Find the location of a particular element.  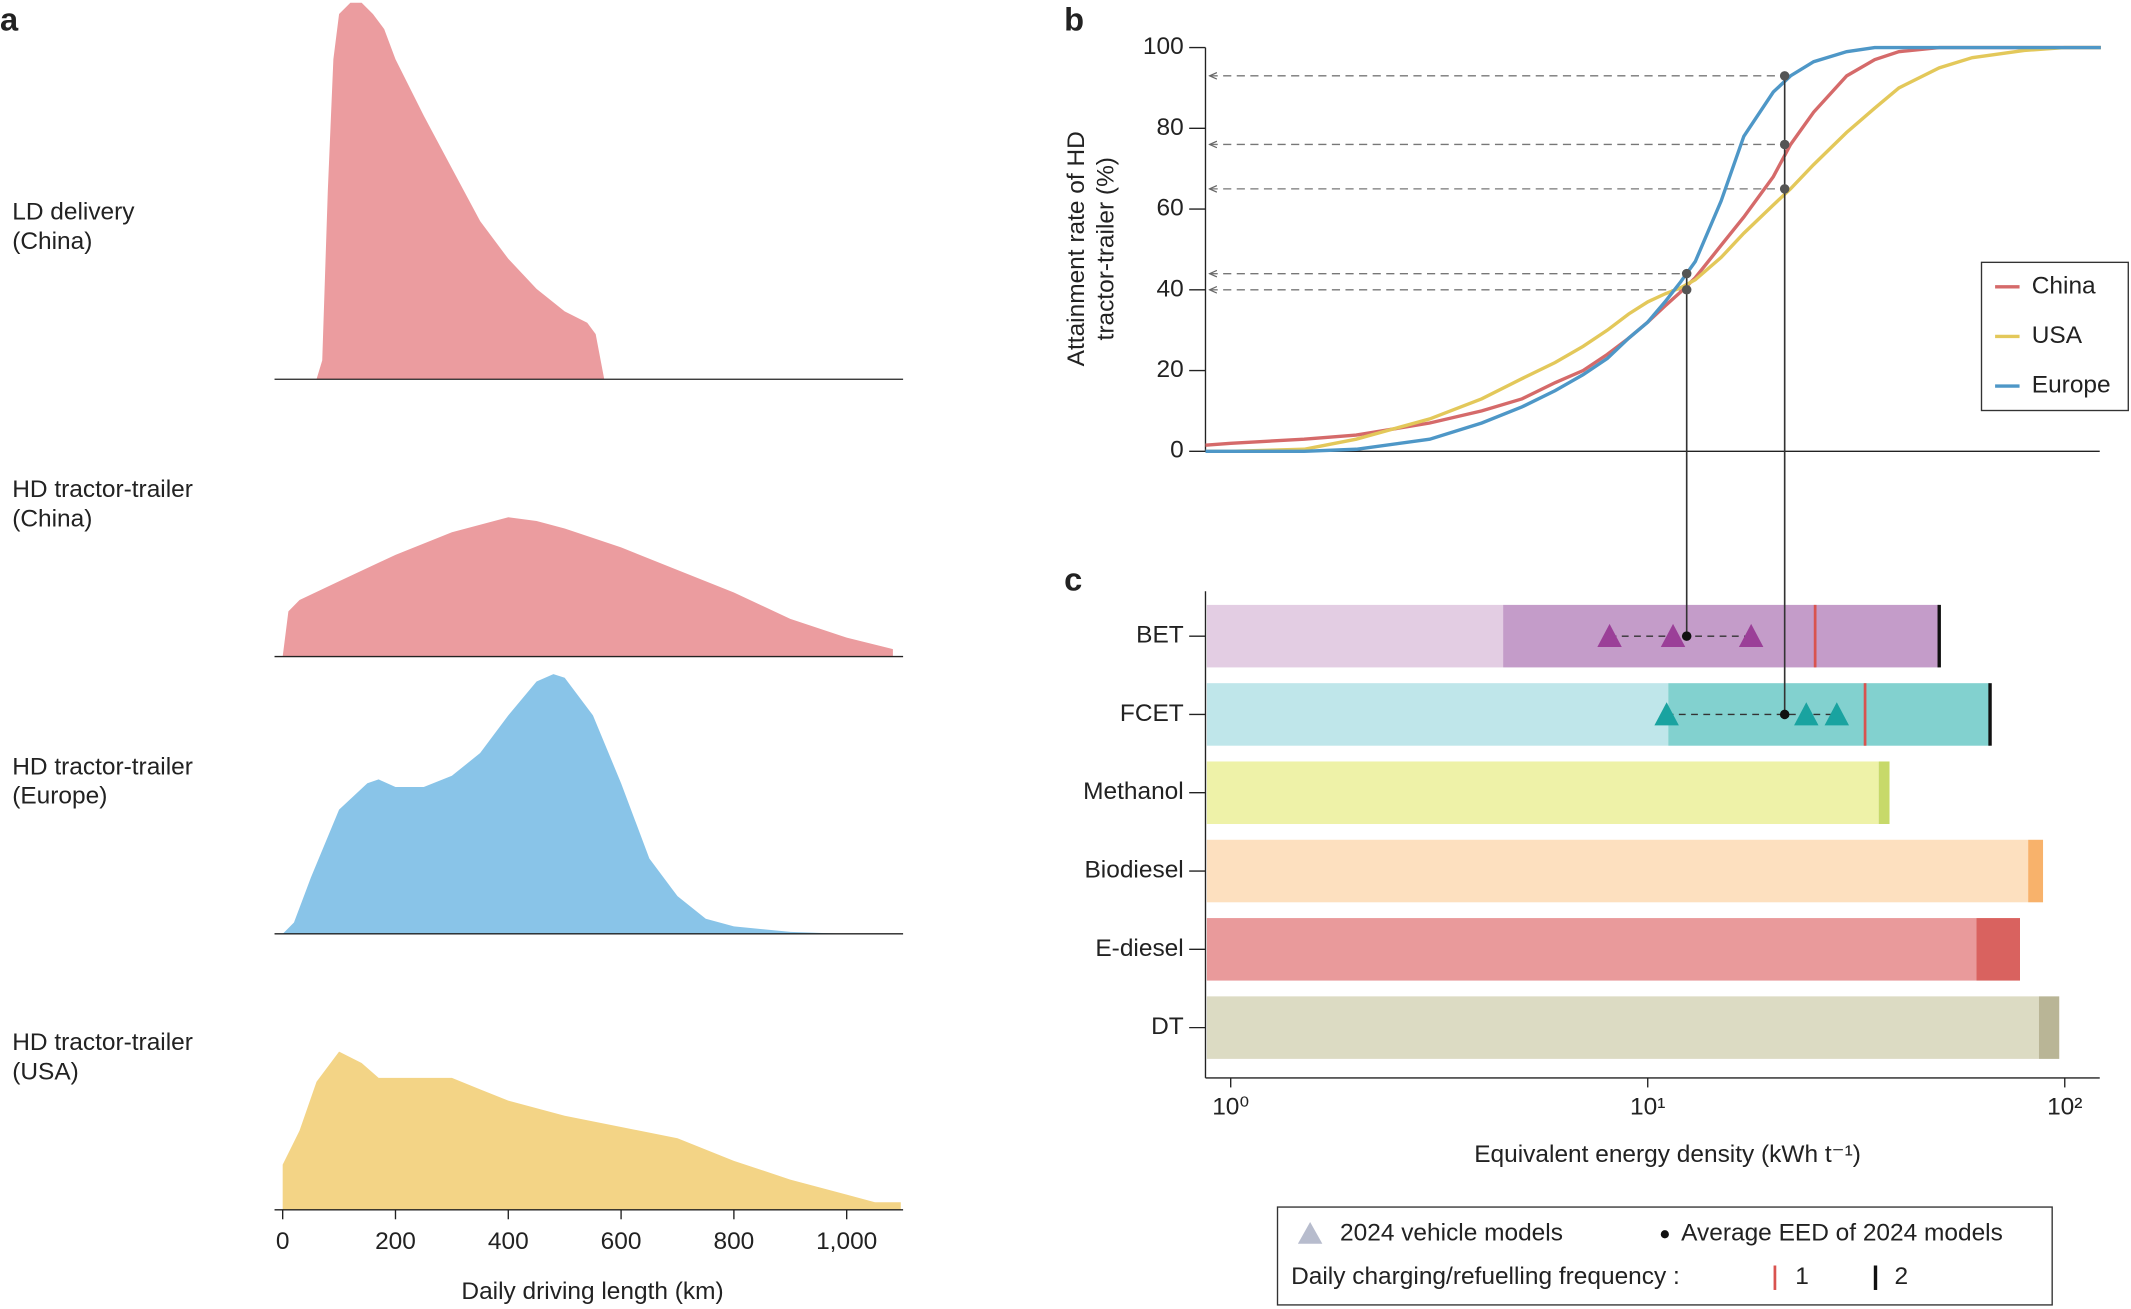

y-tick-label: 40 is located at coordinates (1170, 288).